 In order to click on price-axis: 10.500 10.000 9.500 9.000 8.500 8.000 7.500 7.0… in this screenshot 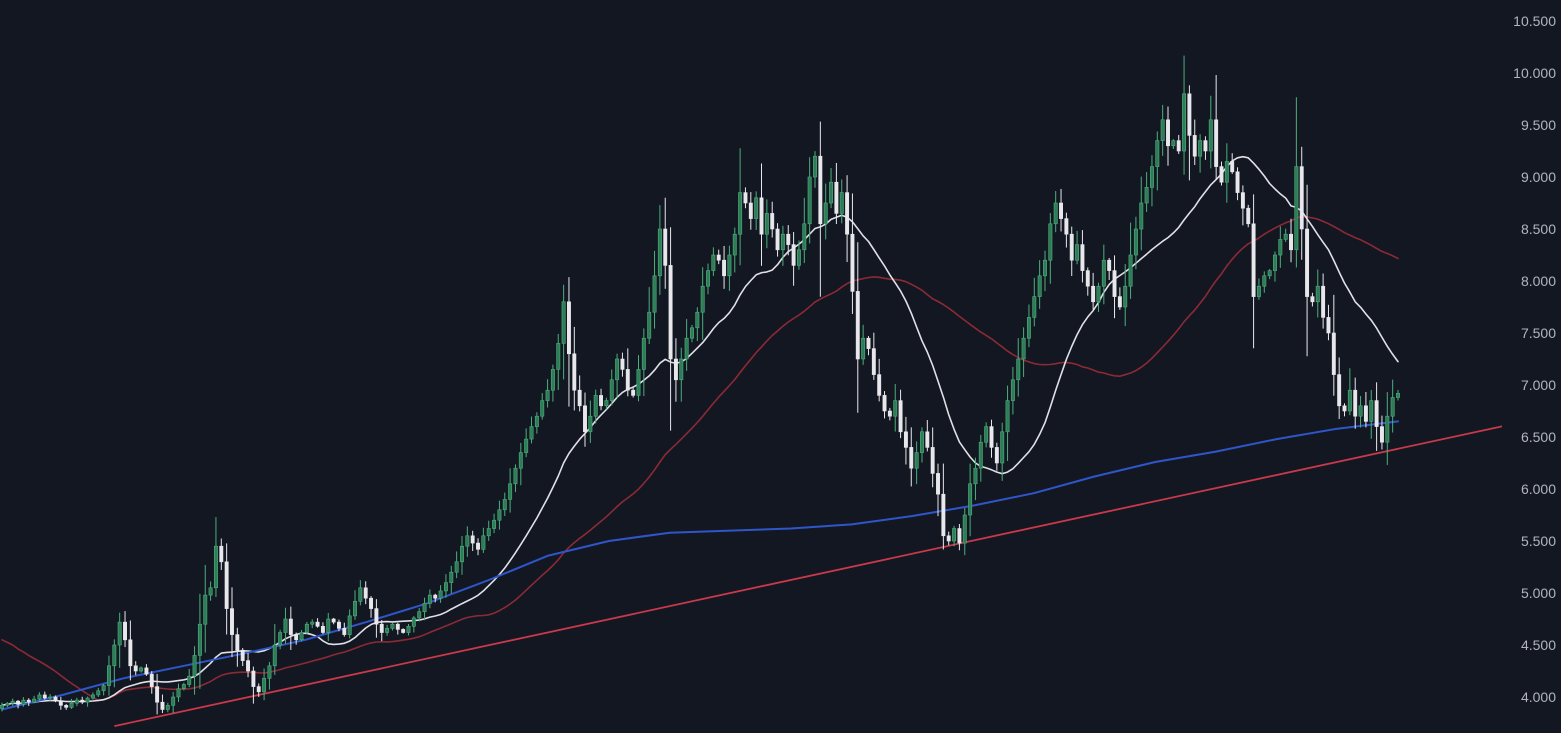, I will do `click(1534, 359)`.